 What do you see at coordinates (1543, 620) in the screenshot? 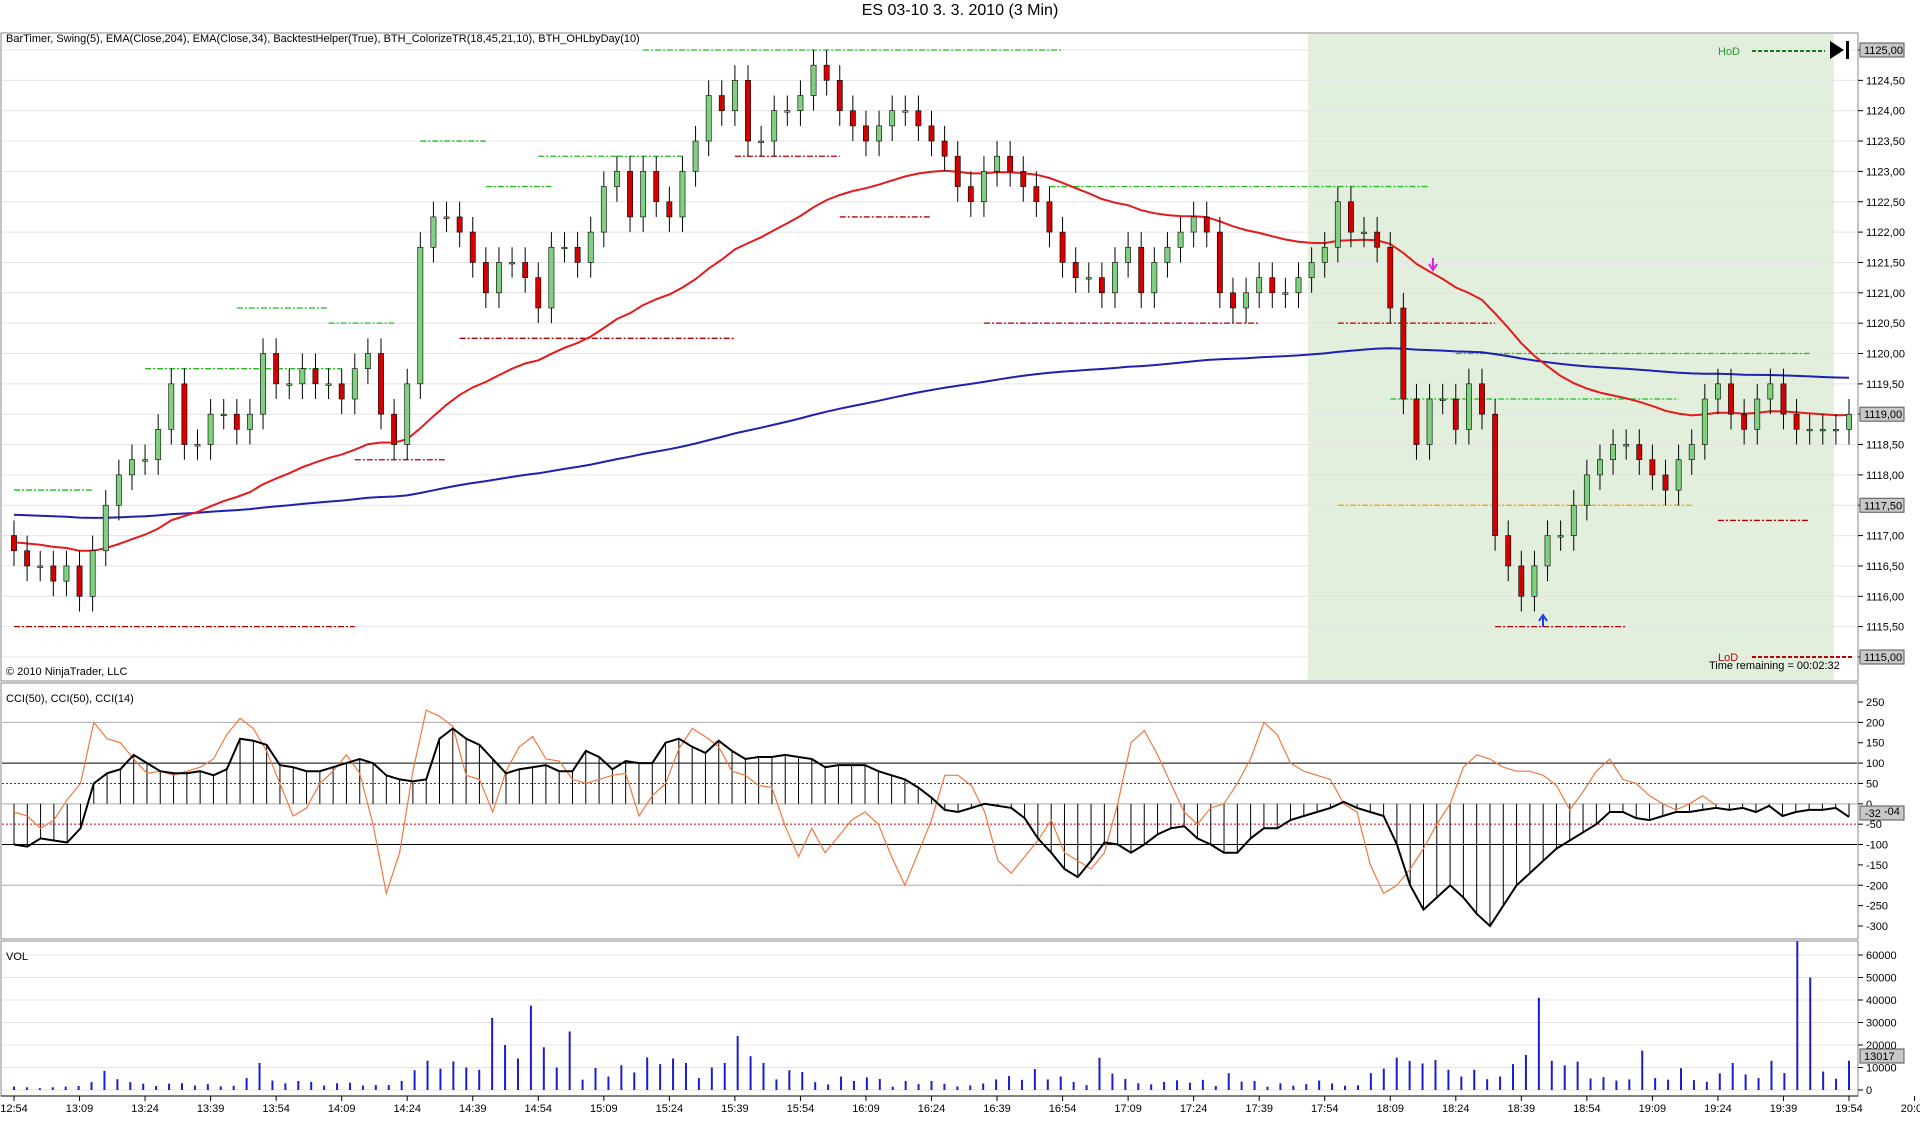
I see `up-arrow-icon` at bounding box center [1543, 620].